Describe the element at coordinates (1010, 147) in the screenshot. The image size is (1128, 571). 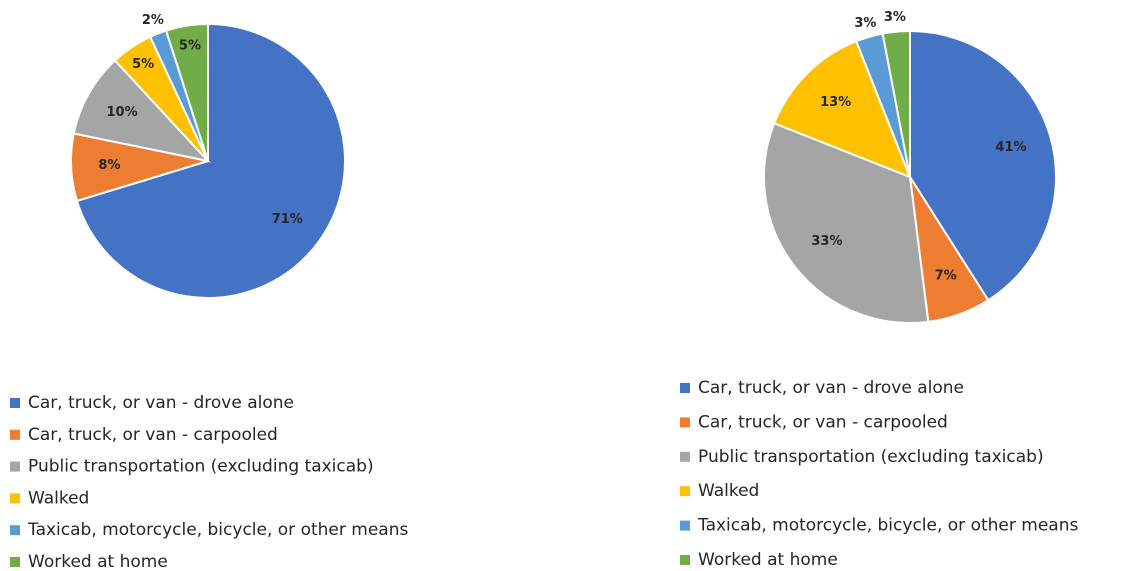
I see `data-label: 41%` at that location.